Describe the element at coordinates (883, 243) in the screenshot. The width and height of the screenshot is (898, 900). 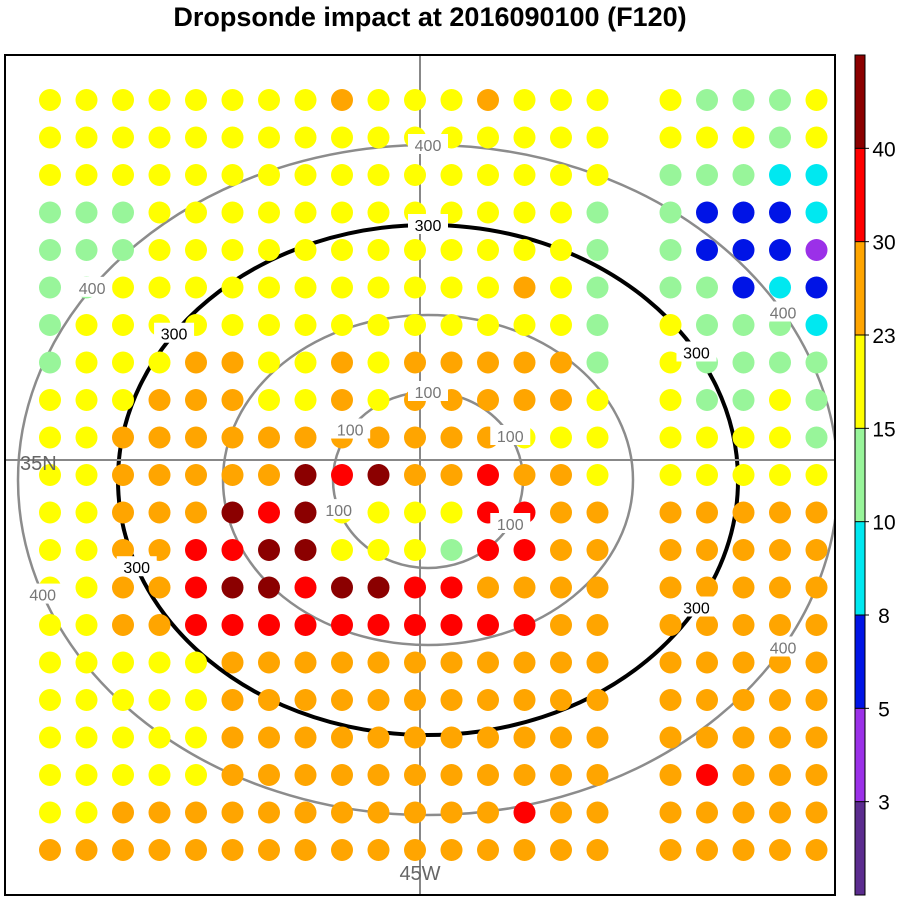
I see `colorbar-tick-label: 30` at that location.